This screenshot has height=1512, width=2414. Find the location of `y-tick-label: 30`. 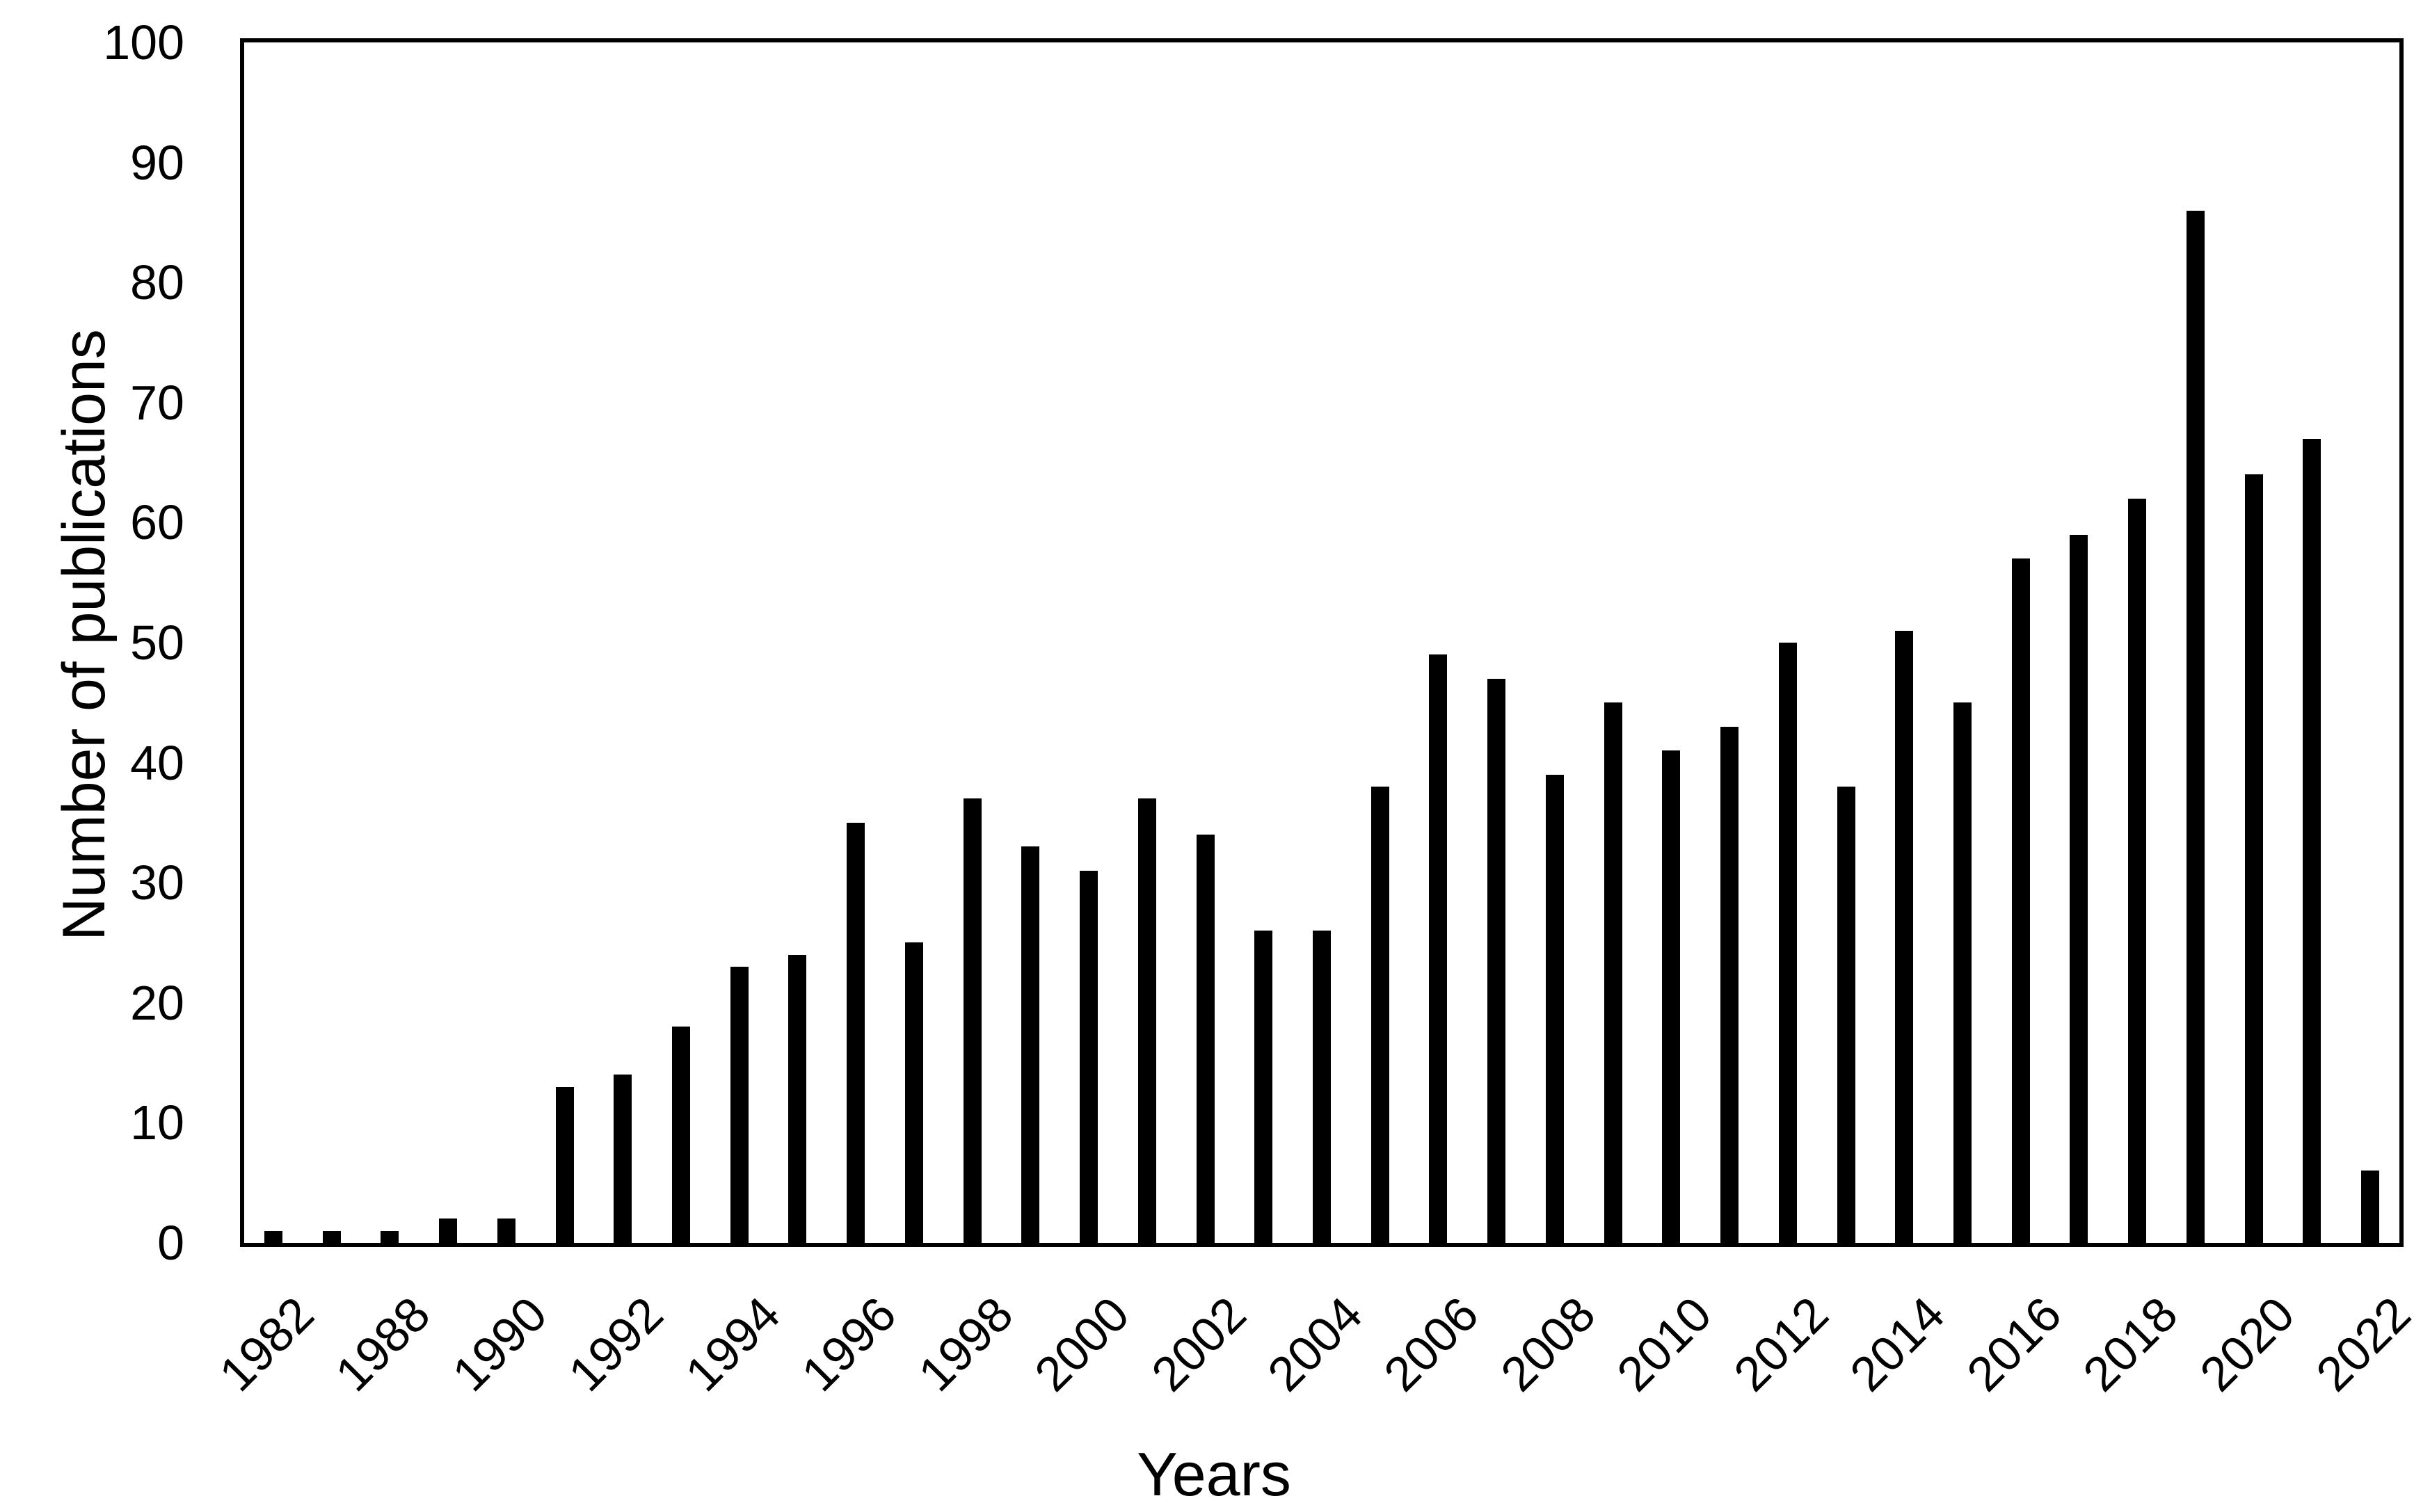

y-tick-label: 30 is located at coordinates (157, 882).